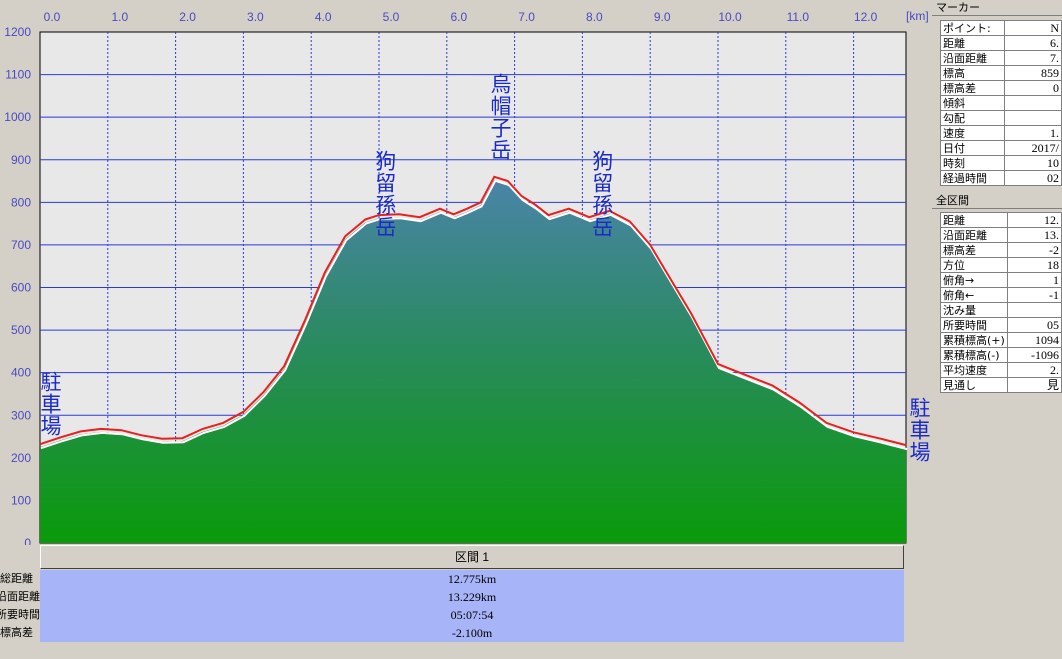 The width and height of the screenshot is (1062, 659). Describe the element at coordinates (997, 8) in the screenshot. I see `marker-title: マーカー` at that location.